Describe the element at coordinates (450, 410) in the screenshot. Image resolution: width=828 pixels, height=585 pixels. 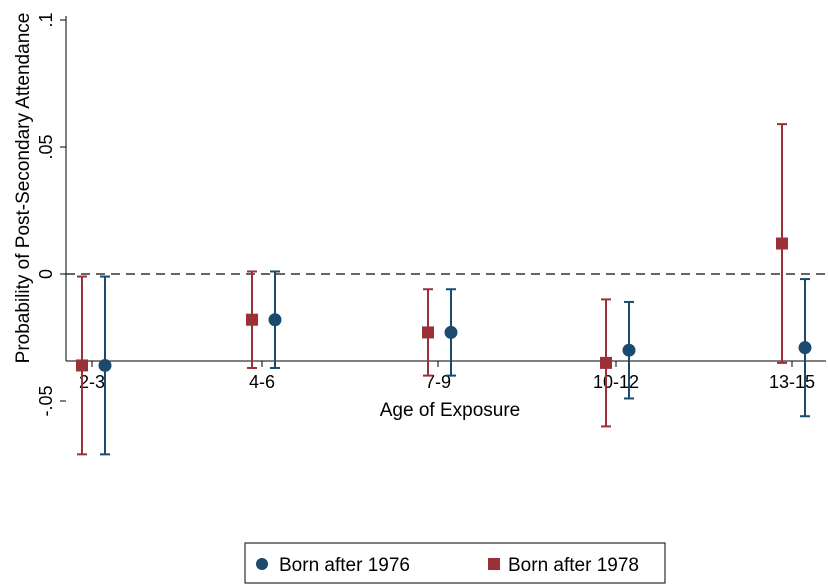
I see `x-axis-title: Age of Exposure` at that location.